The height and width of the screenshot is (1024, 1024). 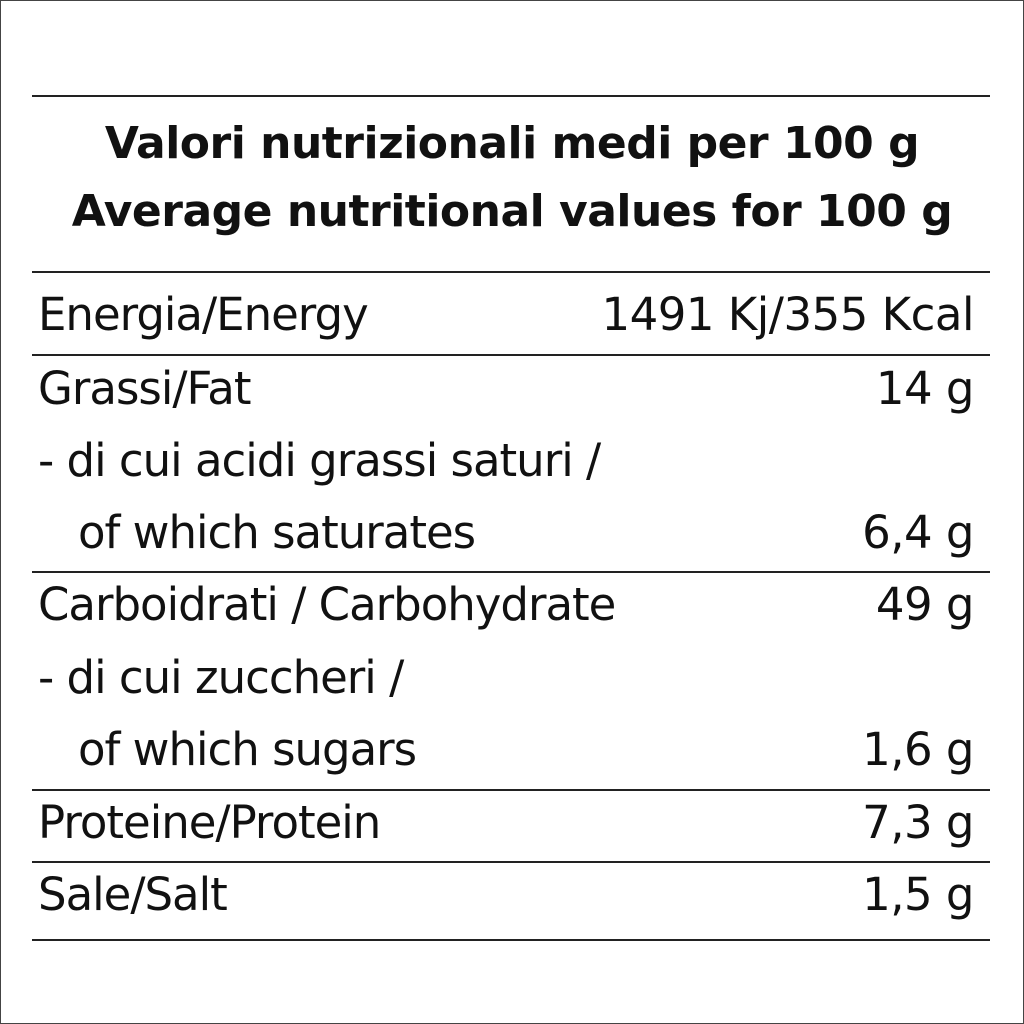 I want to click on saturates-value: 6,4 g, so click(x=918, y=532).